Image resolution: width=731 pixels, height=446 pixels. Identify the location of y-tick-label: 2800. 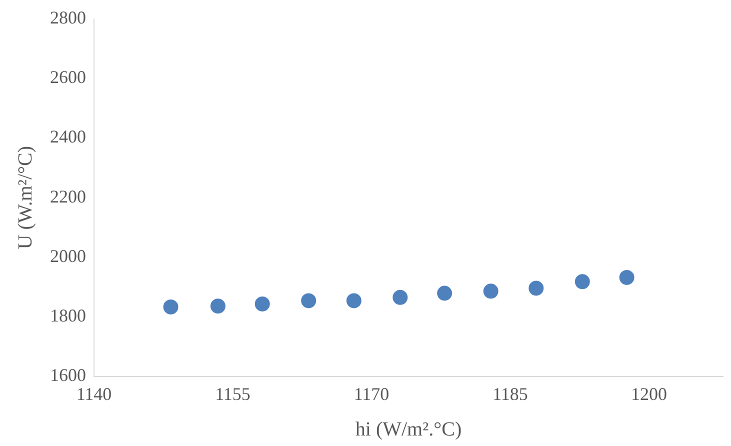
(68, 18).